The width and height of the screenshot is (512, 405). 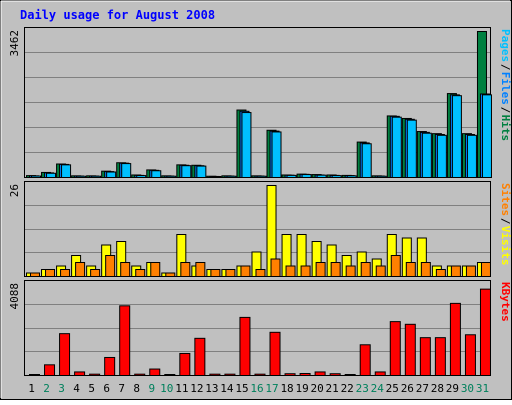 What do you see at coordinates (482, 388) in the screenshot?
I see `x-tick-day-31: 31` at bounding box center [482, 388].